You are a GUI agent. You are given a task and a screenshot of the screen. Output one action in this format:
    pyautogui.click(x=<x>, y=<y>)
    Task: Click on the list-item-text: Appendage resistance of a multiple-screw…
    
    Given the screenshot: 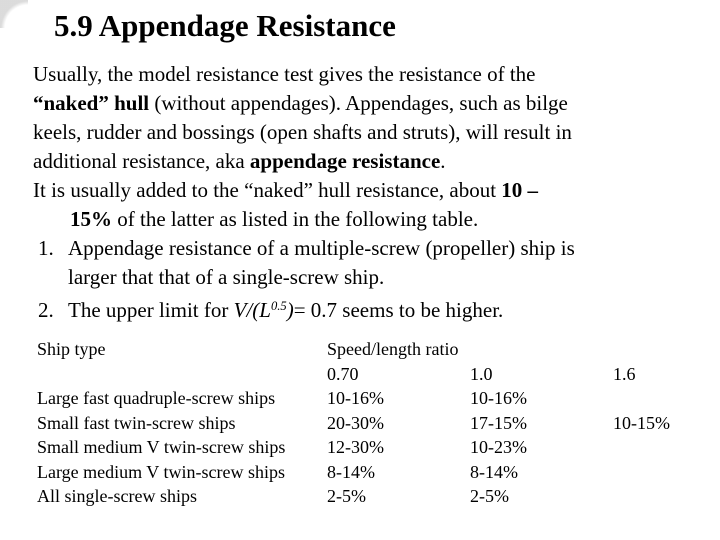 What is the action you would take?
    pyautogui.click(x=321, y=248)
    